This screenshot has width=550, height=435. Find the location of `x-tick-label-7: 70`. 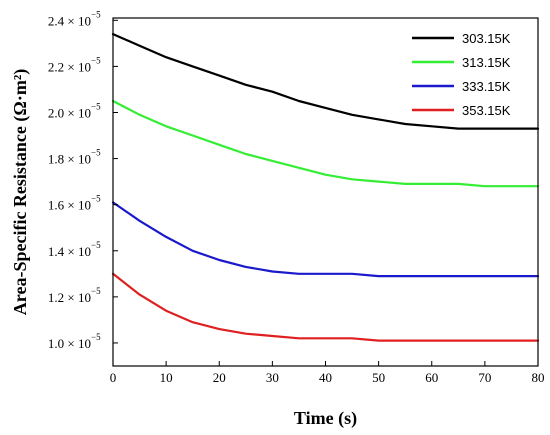

x-tick-label-7: 70 is located at coordinates (484, 377).